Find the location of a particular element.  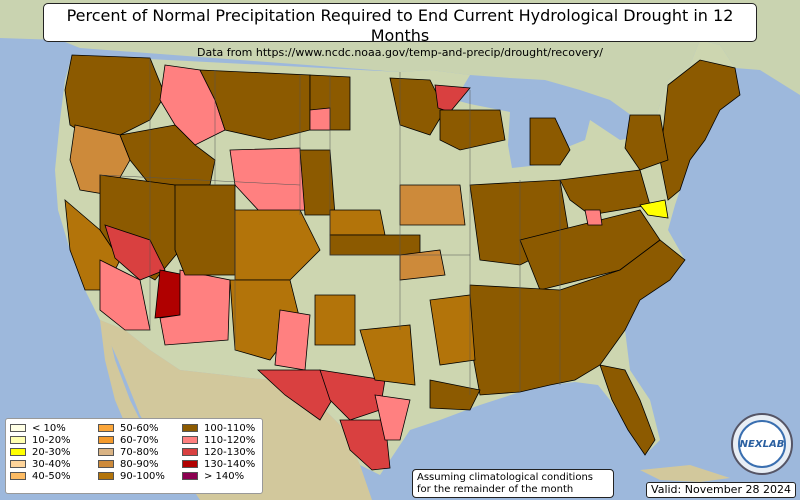

legend-item: > 140% is located at coordinates (218, 476).